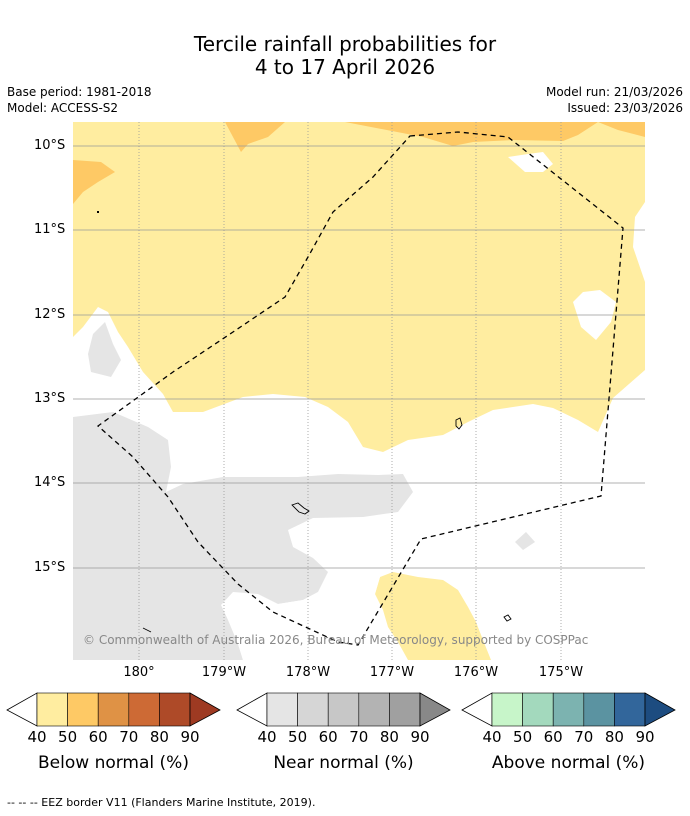 This screenshot has width=690, height=816. What do you see at coordinates (50, 145) in the screenshot?
I see `lat-label-10s: 10°S` at bounding box center [50, 145].